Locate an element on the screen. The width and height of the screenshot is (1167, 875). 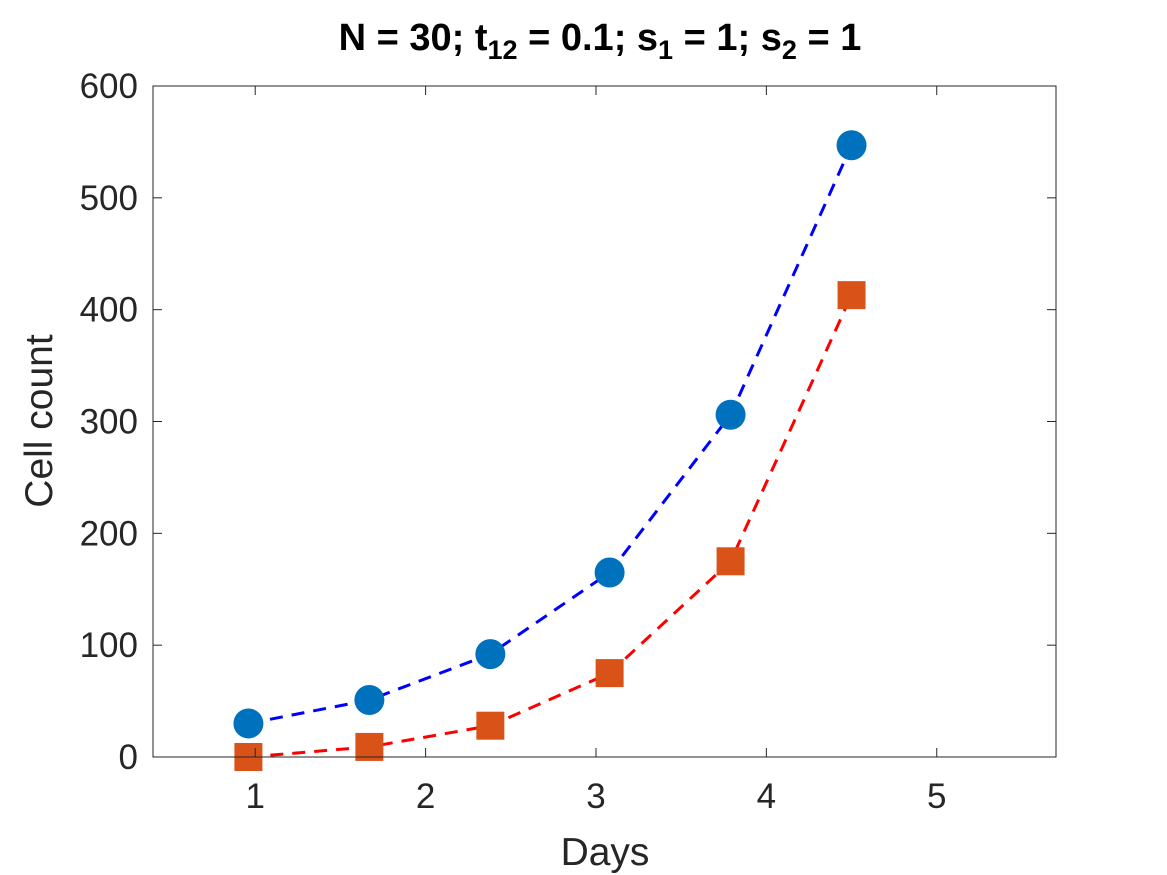
x-tick-label: 3 is located at coordinates (595, 796).